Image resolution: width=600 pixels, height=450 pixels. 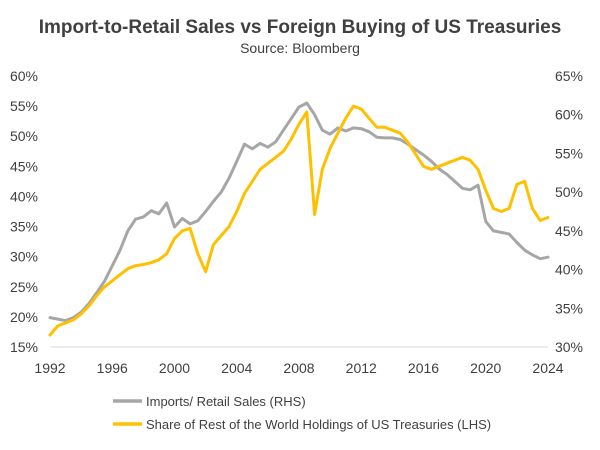 I want to click on left-tick-label: 15%, so click(x=24, y=347).